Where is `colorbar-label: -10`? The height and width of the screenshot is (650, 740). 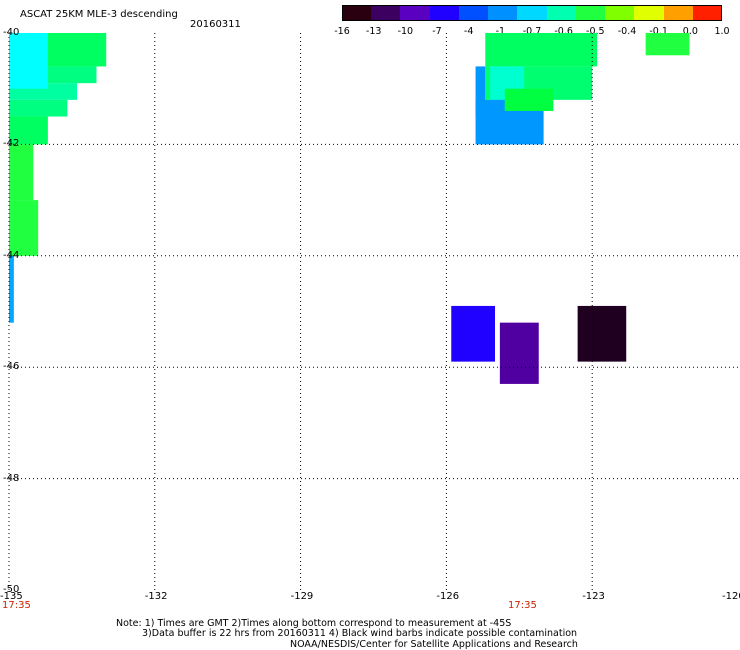
colorbar-label: -10 is located at coordinates (405, 31).